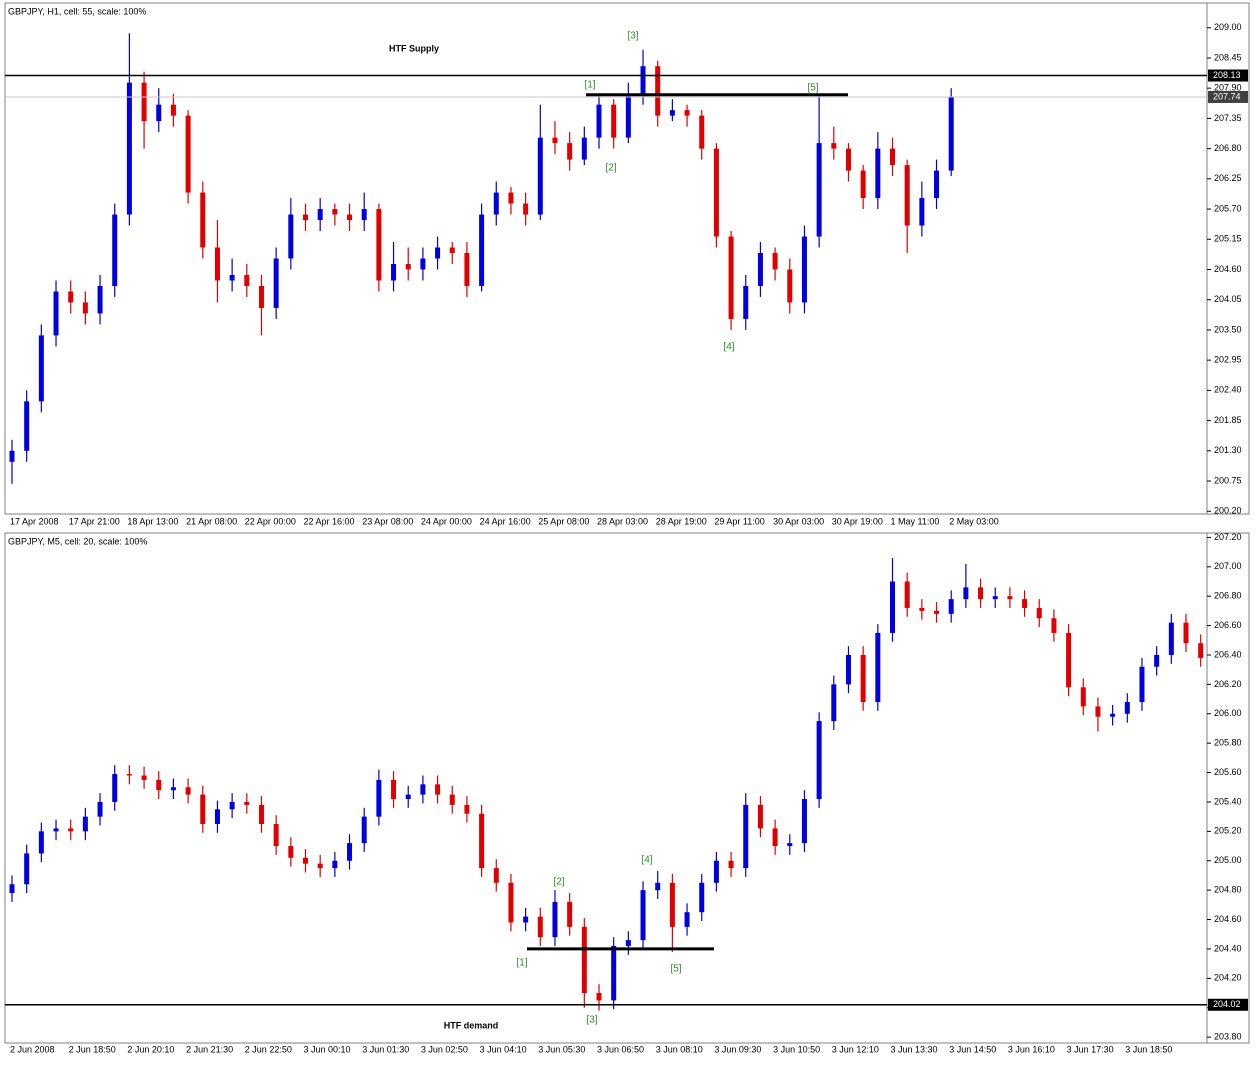 The height and width of the screenshot is (1065, 1255). I want to click on price-label-box, so click(1228, 96).